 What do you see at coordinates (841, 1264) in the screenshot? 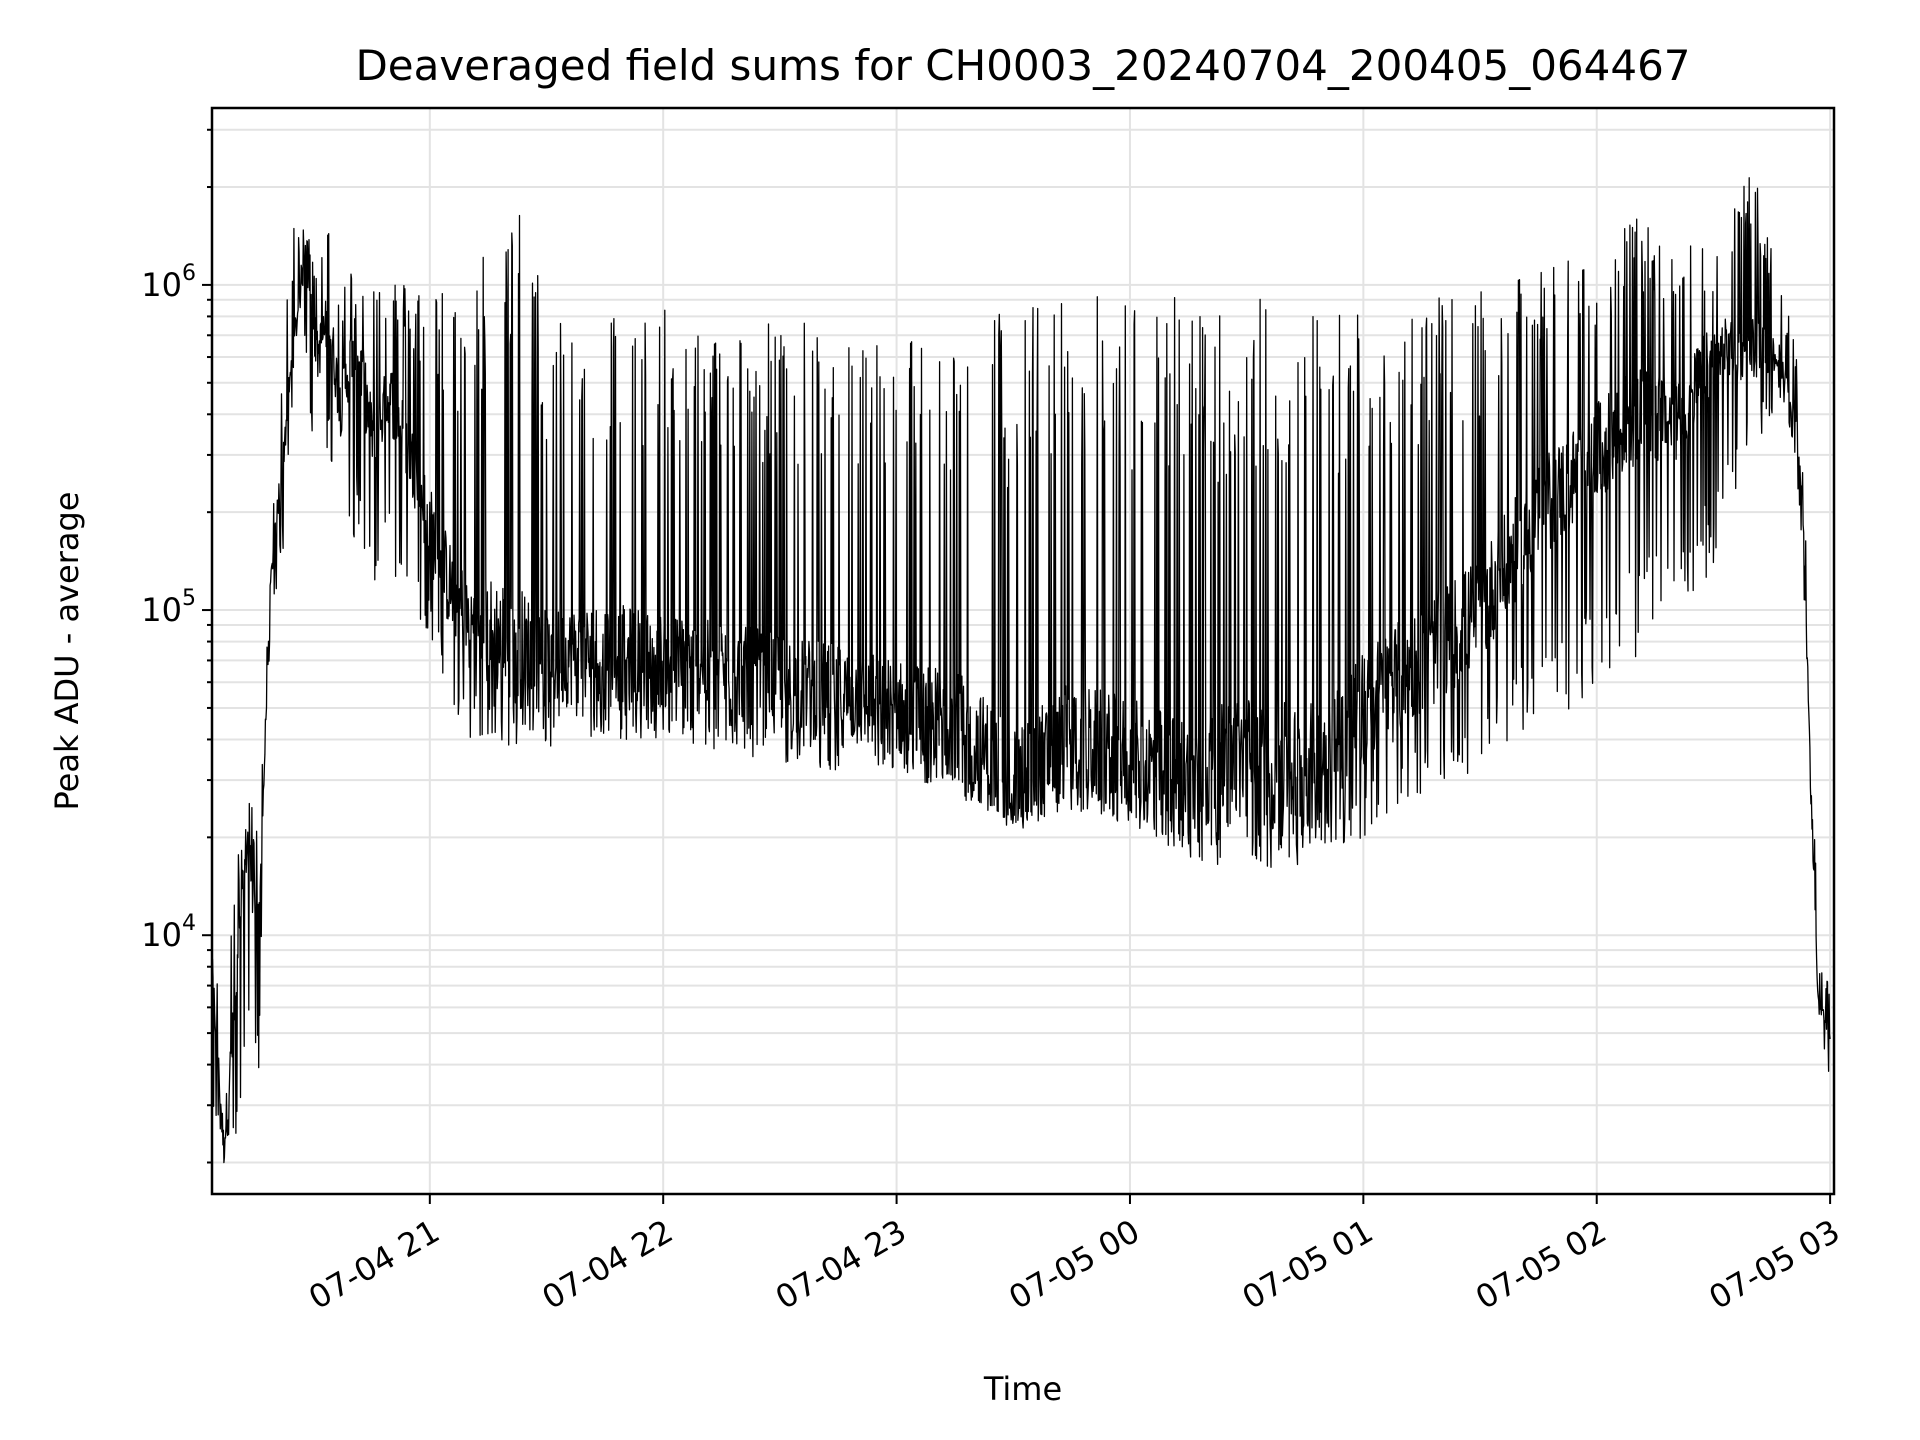
I see `x-tick-label: 07-04 23` at bounding box center [841, 1264].